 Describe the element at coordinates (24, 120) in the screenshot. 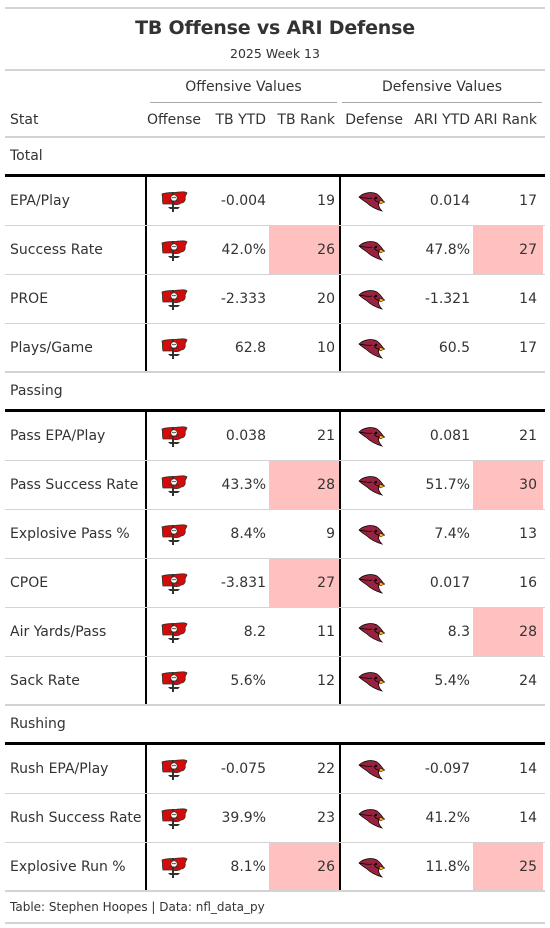

I see `col-header-stat: Stat` at that location.